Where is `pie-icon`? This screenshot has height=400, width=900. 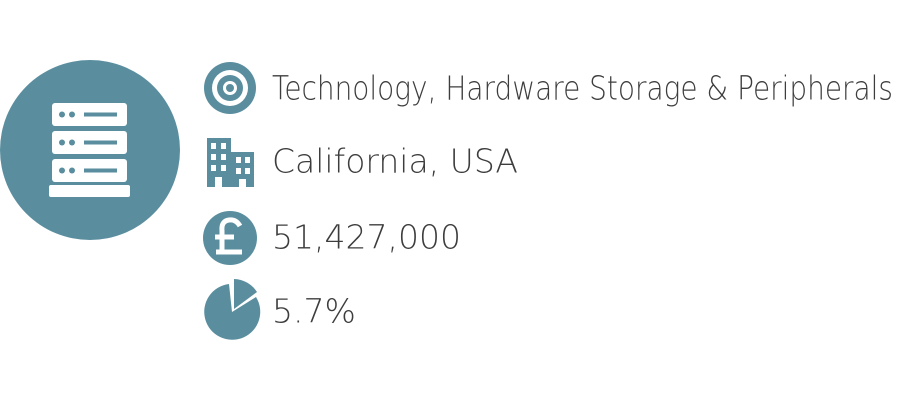
pie-icon is located at coordinates (232, 309).